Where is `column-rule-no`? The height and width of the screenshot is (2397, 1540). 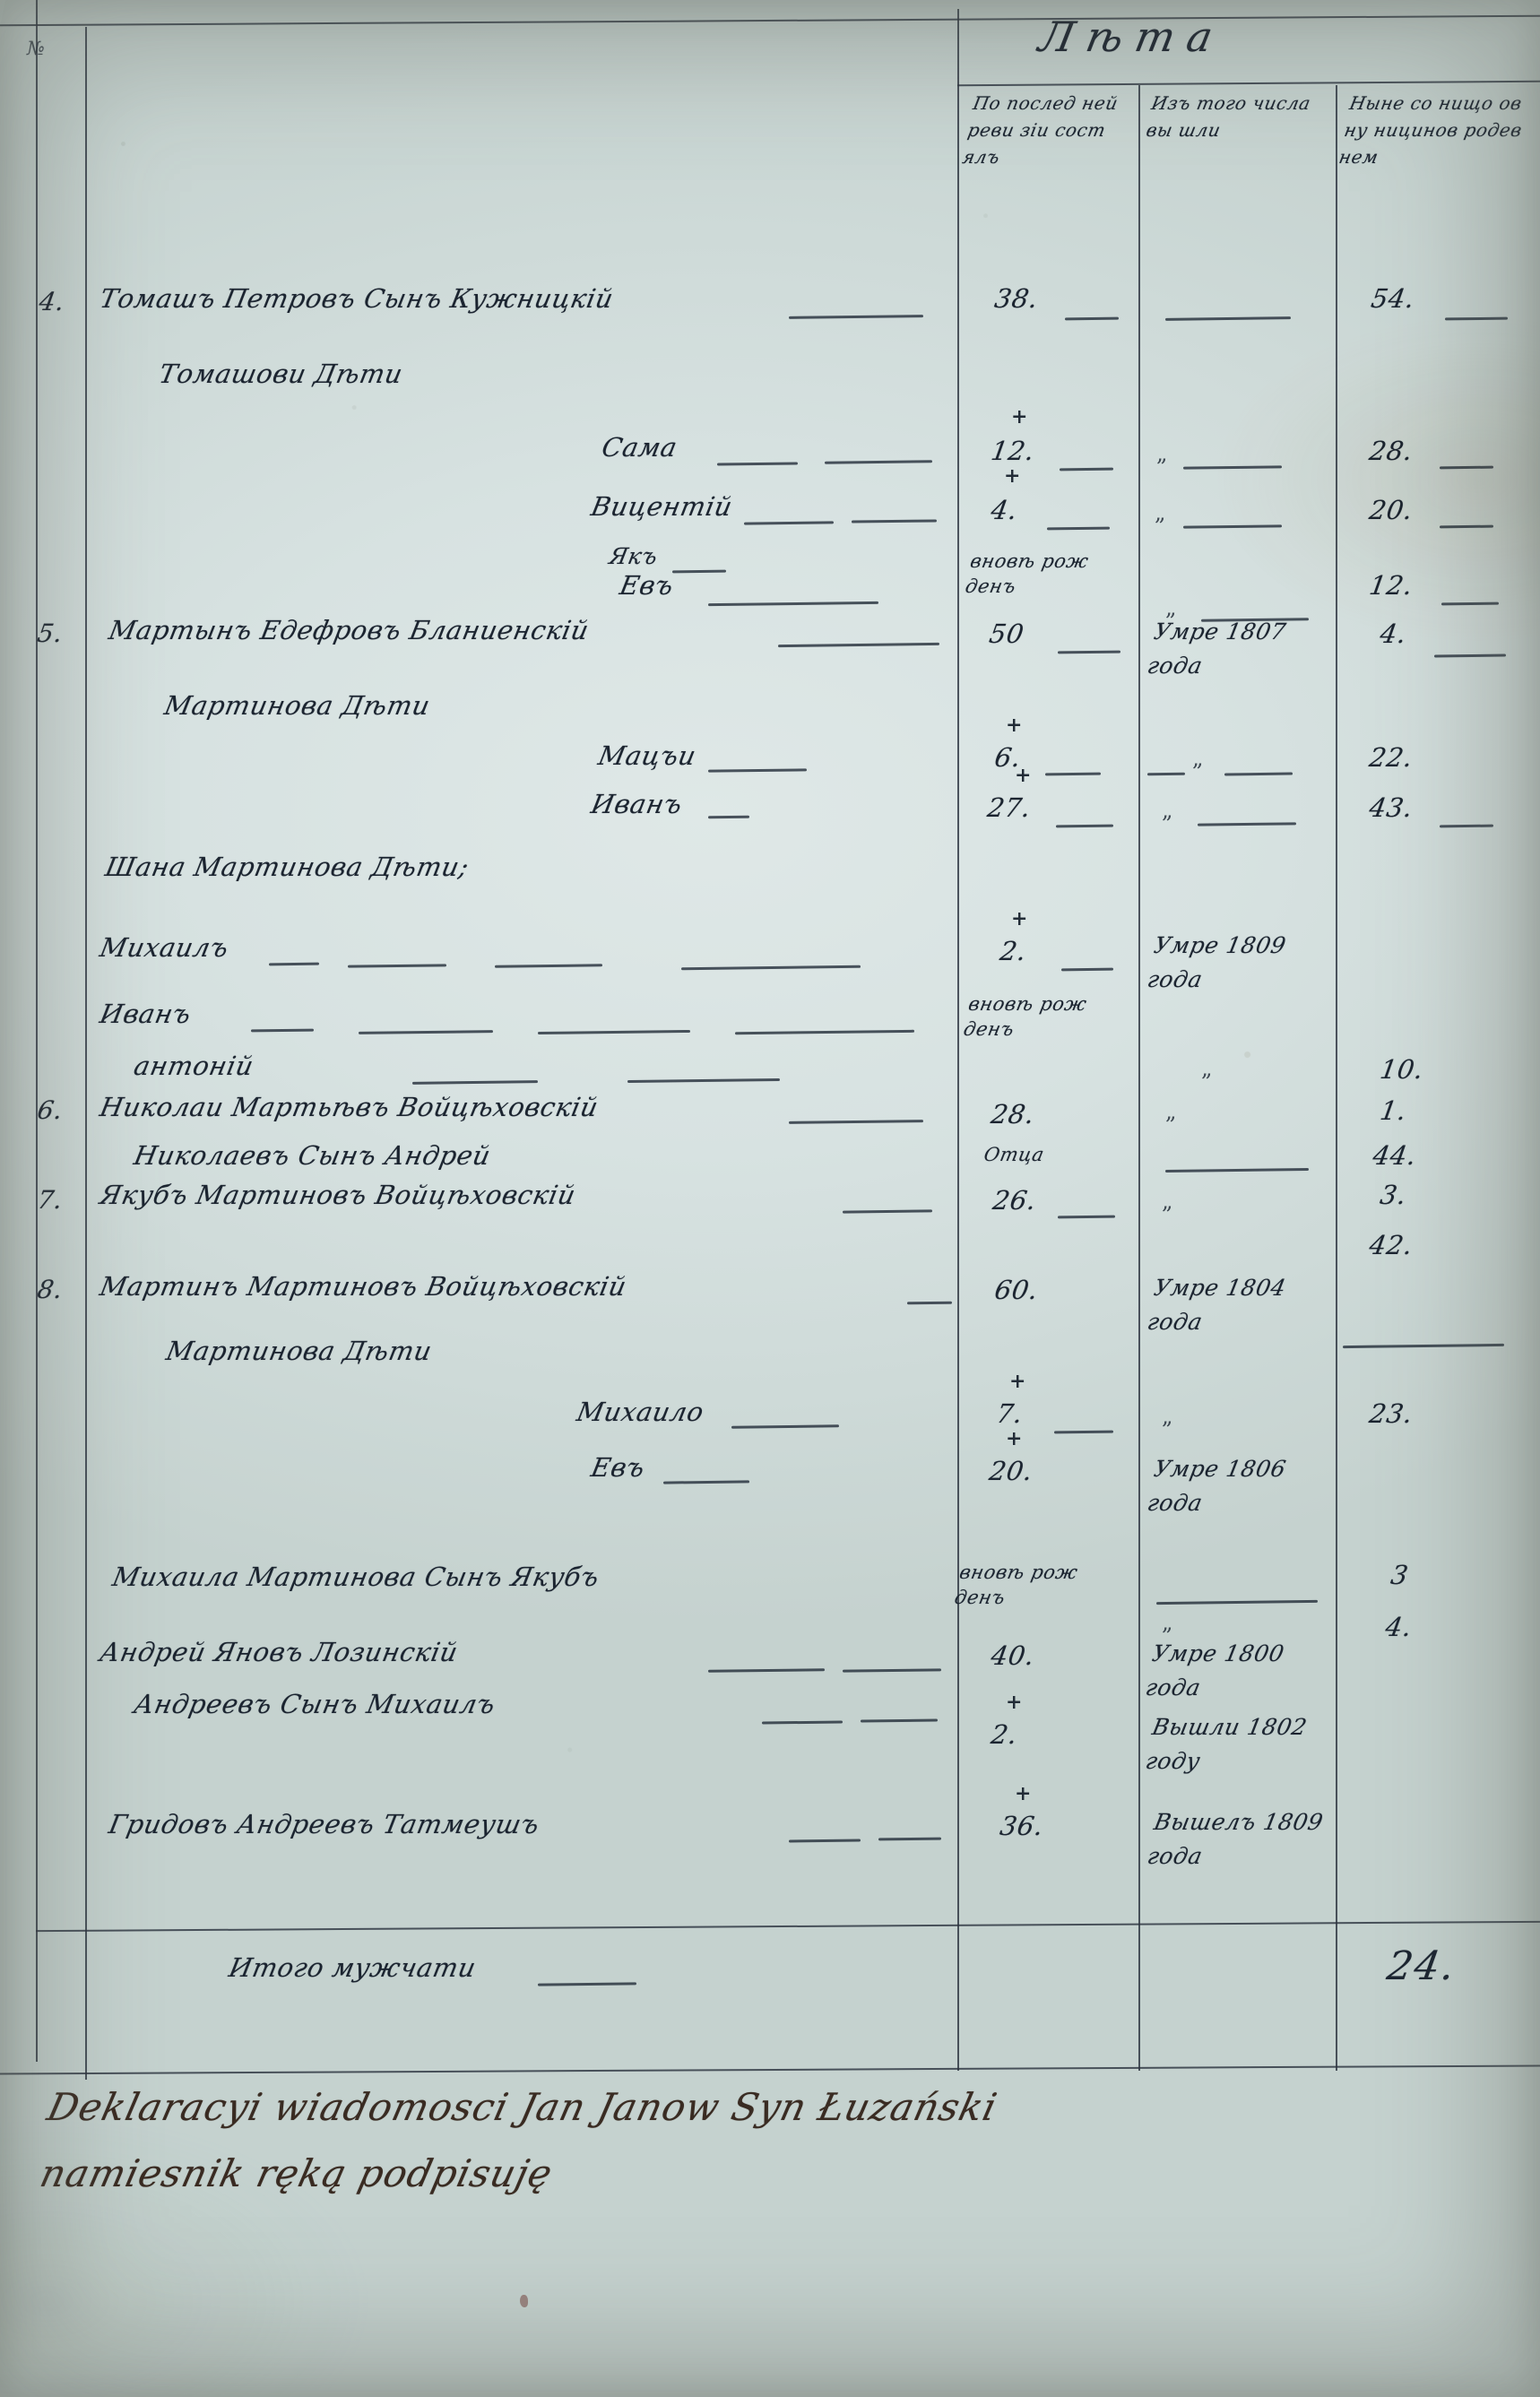 column-rule-no is located at coordinates (86, 1053).